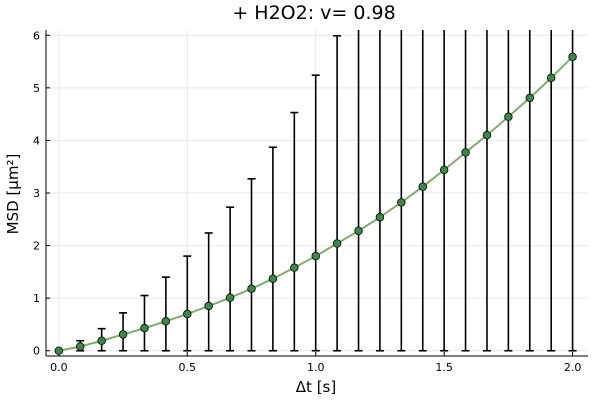 Image resolution: width=600 pixels, height=404 pixels. Describe the element at coordinates (316, 367) in the screenshot. I see `x-tick-label: 1.0` at that location.